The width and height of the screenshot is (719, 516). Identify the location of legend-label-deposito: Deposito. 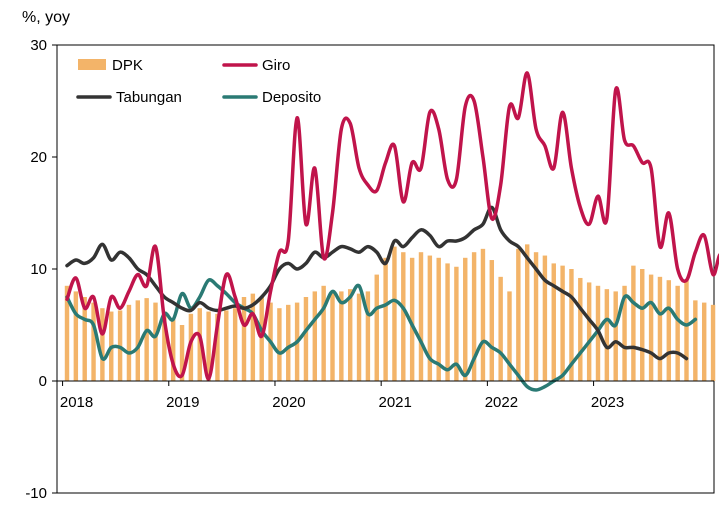
(291, 97).